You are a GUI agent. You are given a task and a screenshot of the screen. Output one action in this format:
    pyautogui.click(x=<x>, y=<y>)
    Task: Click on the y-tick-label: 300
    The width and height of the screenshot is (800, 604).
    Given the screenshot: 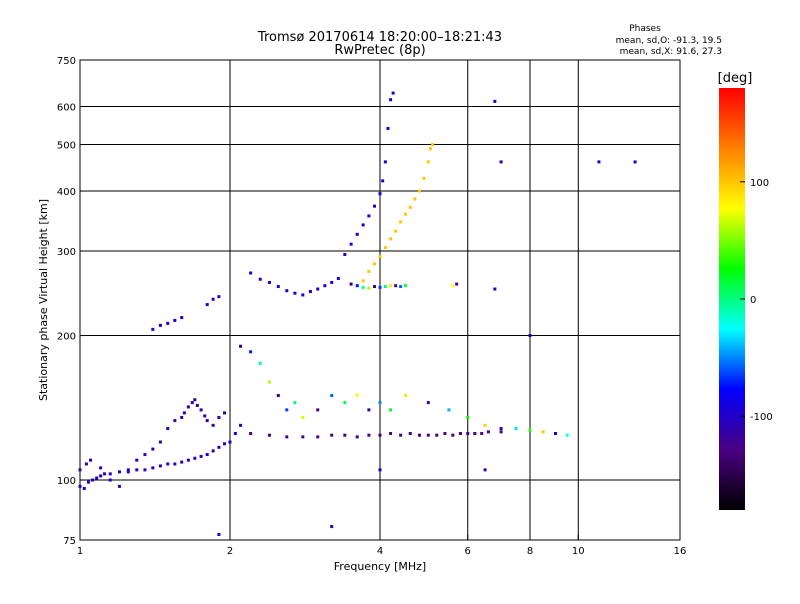 What is the action you would take?
    pyautogui.click(x=66, y=252)
    